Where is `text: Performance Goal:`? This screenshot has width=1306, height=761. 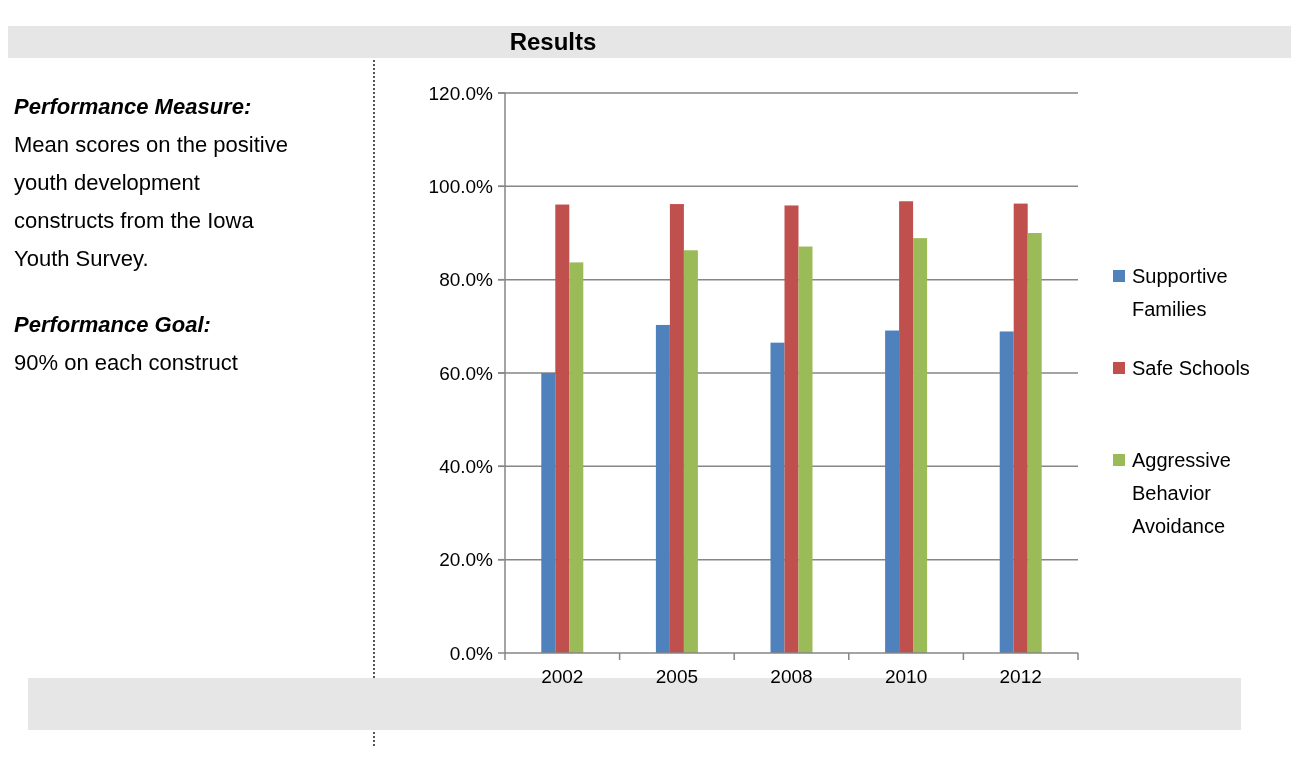 text: Performance Goal: is located at coordinates (112, 324).